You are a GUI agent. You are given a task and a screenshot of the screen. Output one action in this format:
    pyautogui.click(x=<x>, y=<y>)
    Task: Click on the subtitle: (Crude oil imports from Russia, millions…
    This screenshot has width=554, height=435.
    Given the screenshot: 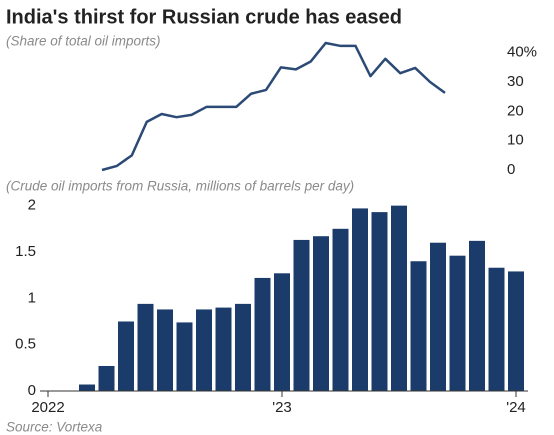 What is the action you would take?
    pyautogui.click(x=180, y=186)
    